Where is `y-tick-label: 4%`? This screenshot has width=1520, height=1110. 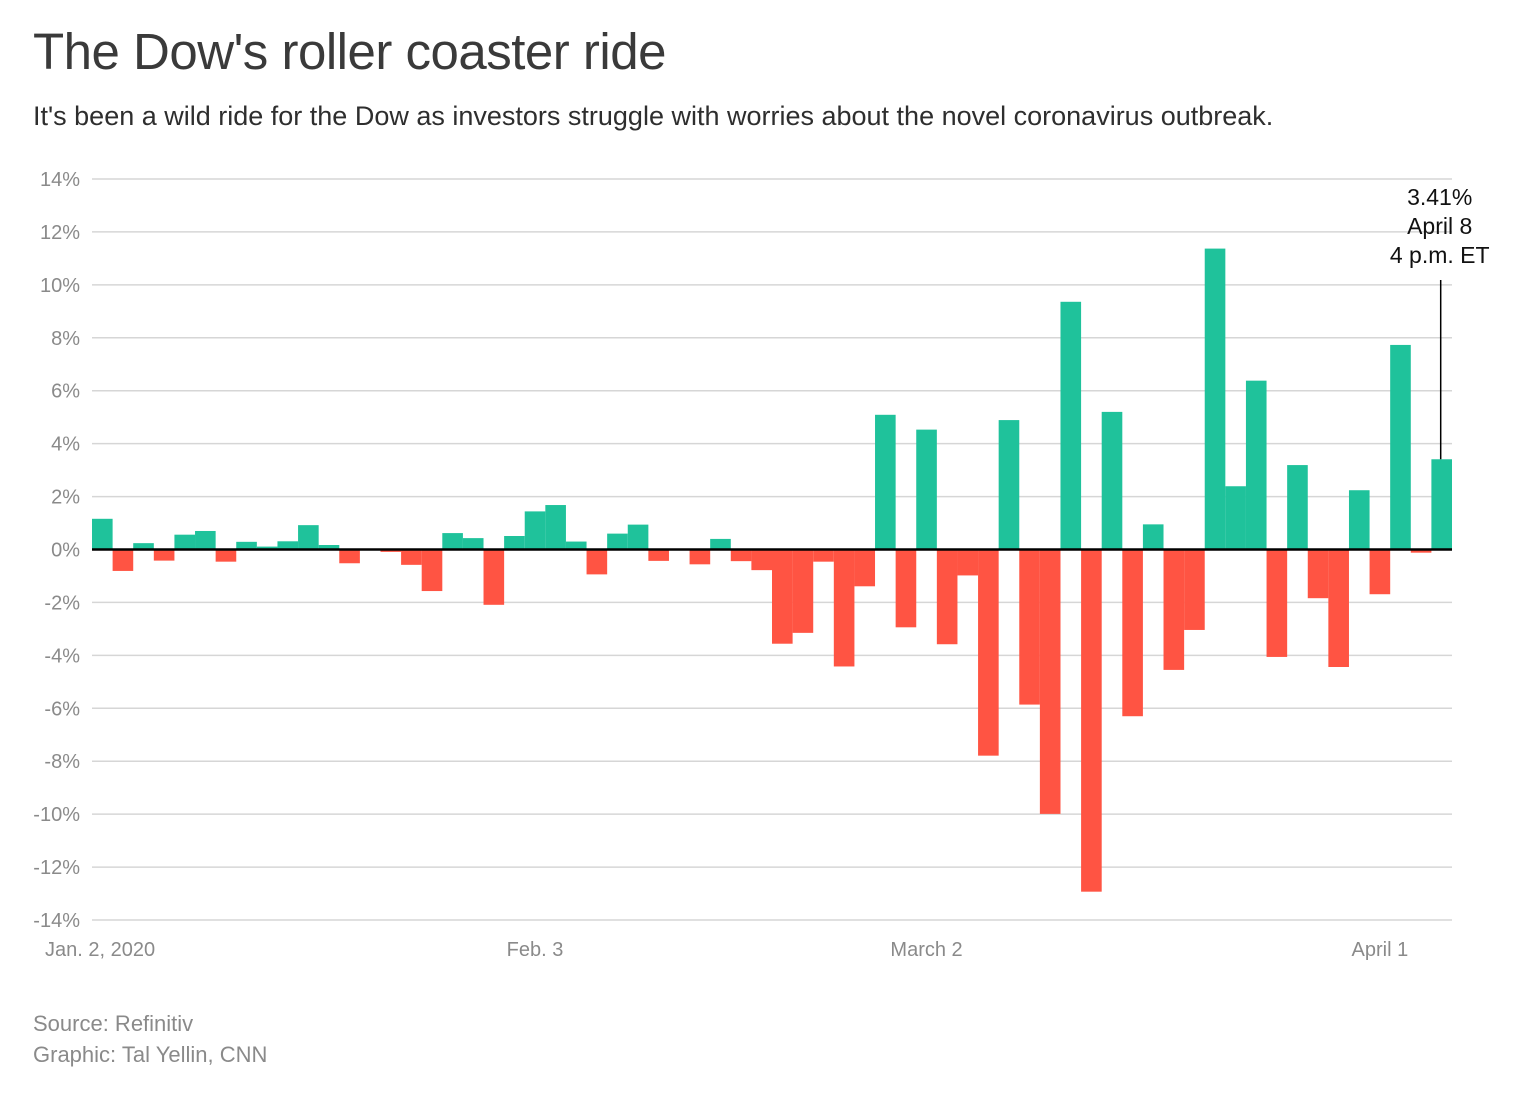 y-tick-label: 4% is located at coordinates (65, 445).